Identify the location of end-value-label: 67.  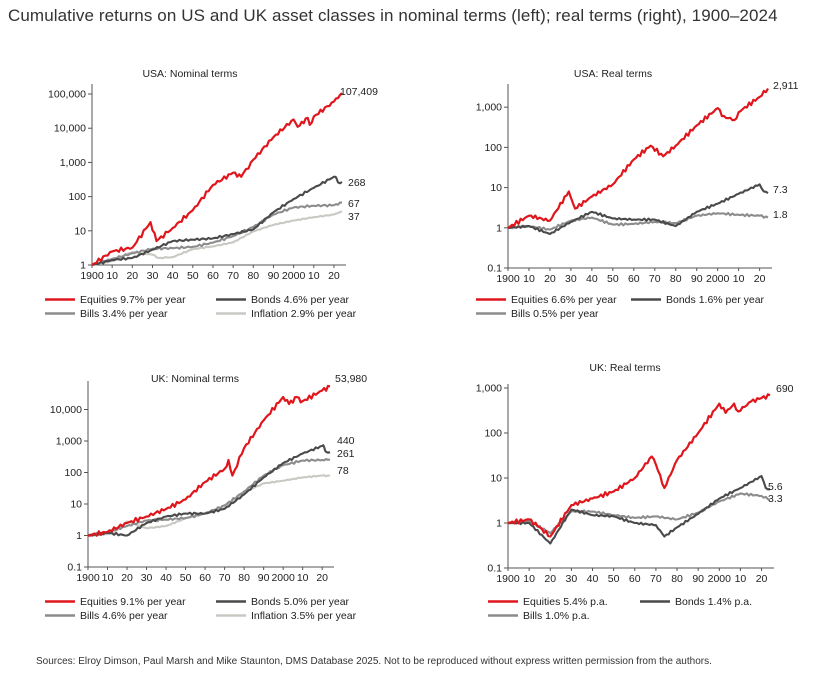
(354, 204).